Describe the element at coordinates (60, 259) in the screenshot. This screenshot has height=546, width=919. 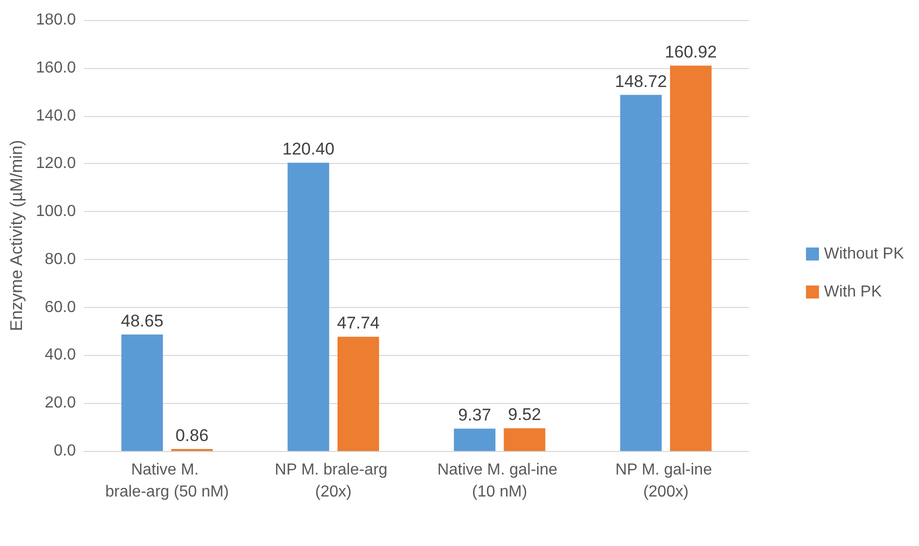
I see `y-tick-label: 80.0` at that location.